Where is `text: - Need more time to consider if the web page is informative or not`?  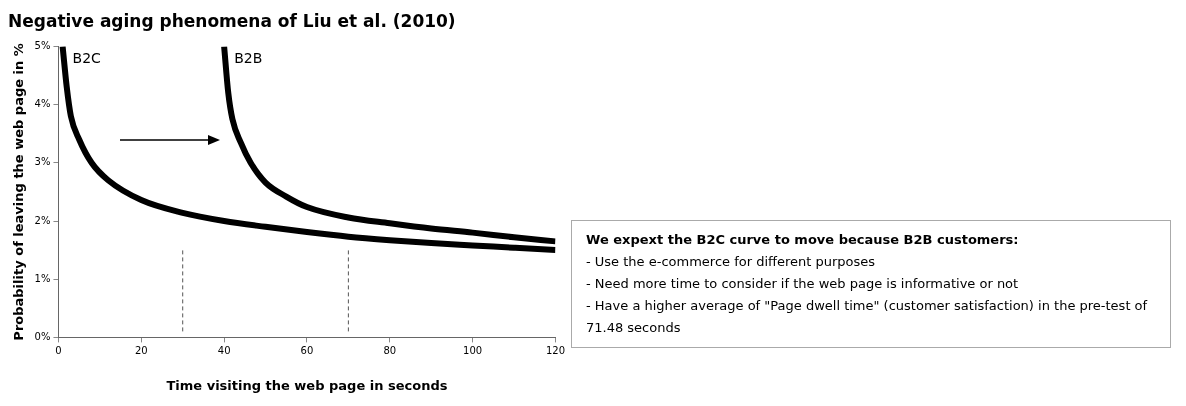
text: - Need more time to consider if the web page is informative or not is located at coordinates (803, 284).